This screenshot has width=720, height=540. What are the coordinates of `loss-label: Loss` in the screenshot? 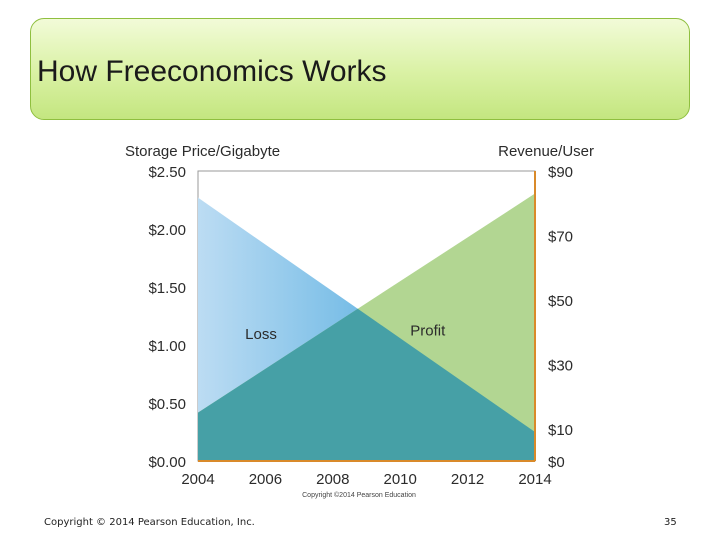 It's located at (261, 334).